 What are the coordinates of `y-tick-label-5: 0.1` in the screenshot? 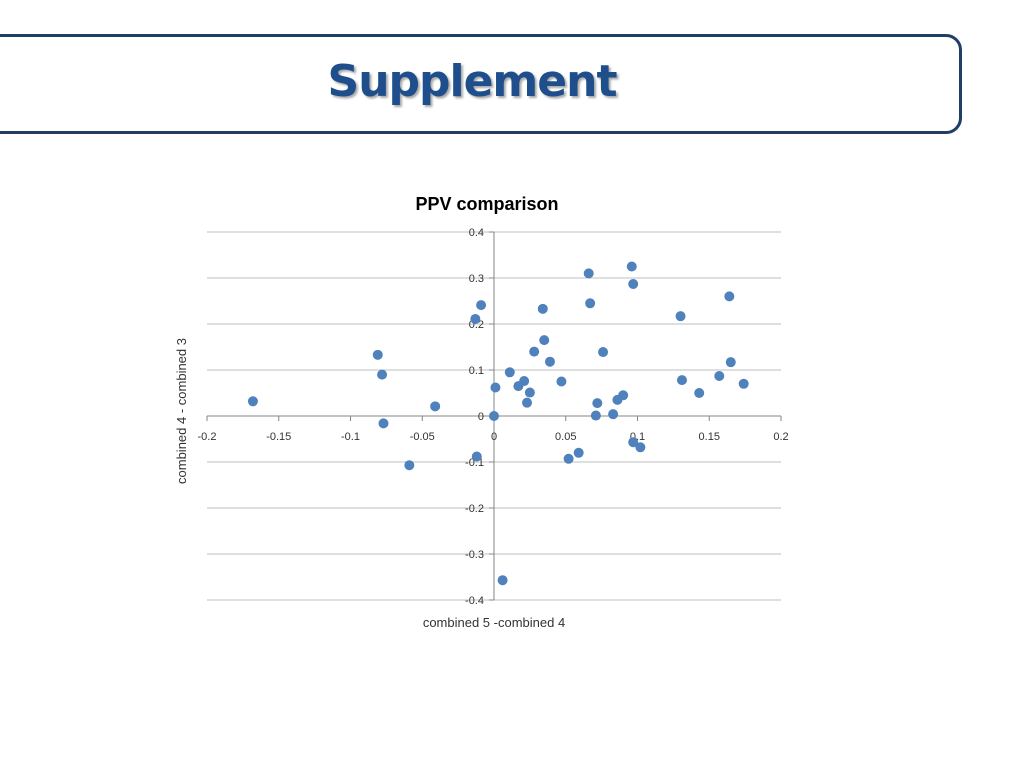 It's located at (476, 371).